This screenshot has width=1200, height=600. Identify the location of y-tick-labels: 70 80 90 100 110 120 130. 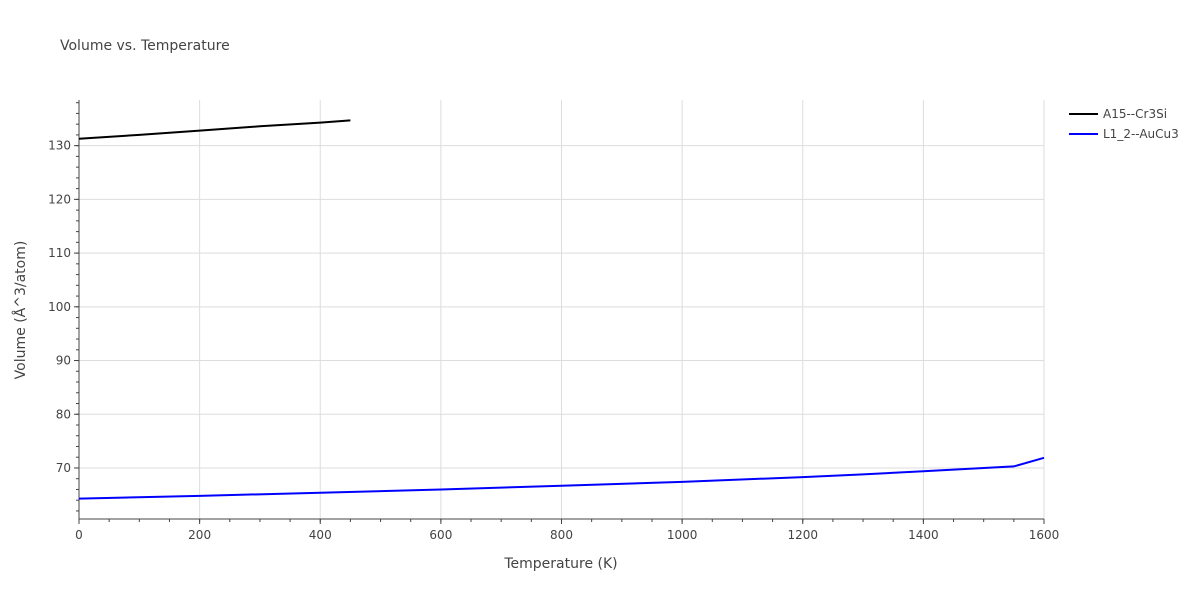
(59, 307).